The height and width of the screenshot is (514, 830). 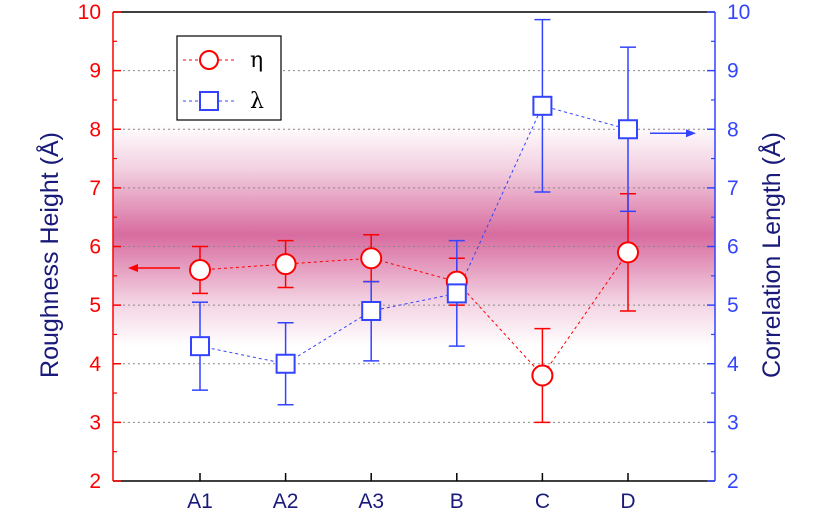 What do you see at coordinates (95, 481) in the screenshot?
I see `y-left-tick-label: 2` at bounding box center [95, 481].